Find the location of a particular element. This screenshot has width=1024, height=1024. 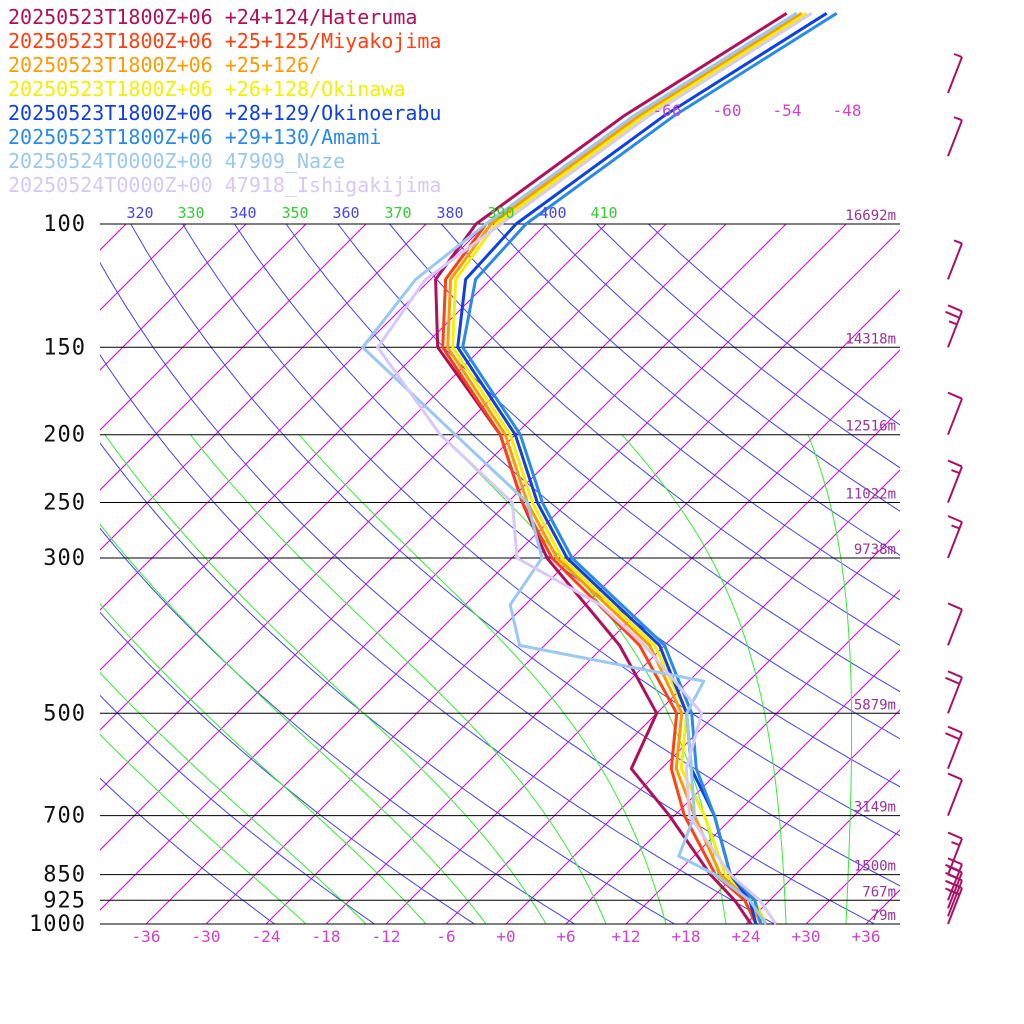

height-label: 1500m is located at coordinates (875, 867).